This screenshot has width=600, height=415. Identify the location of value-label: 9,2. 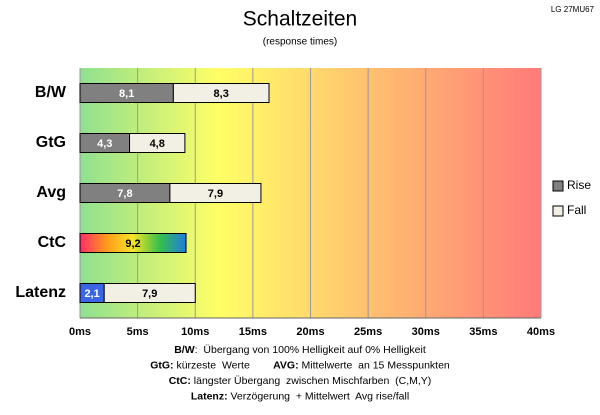
(132, 244).